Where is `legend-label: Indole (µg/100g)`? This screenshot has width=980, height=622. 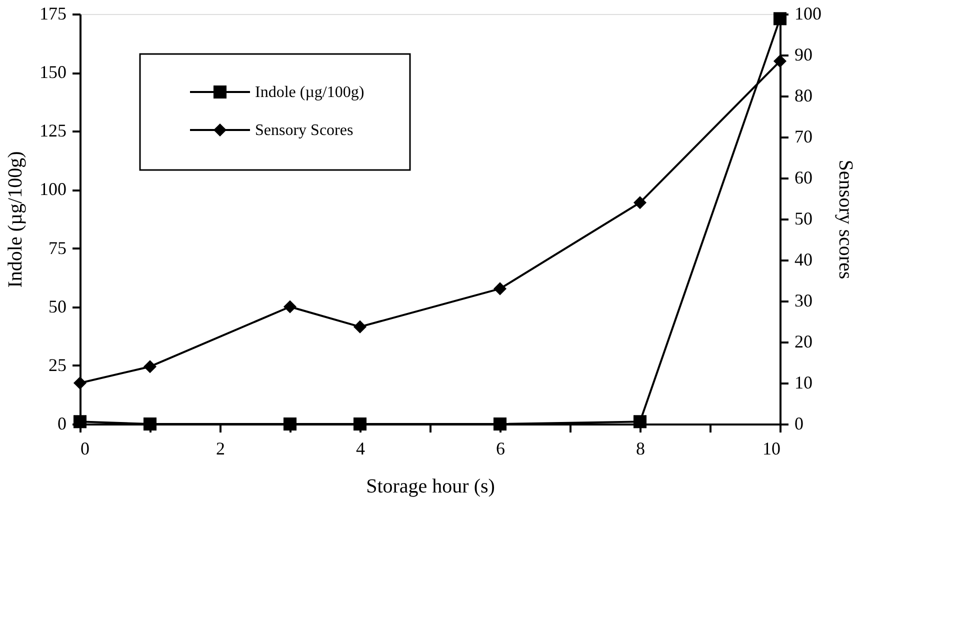 legend-label: Indole (µg/100g) is located at coordinates (309, 92).